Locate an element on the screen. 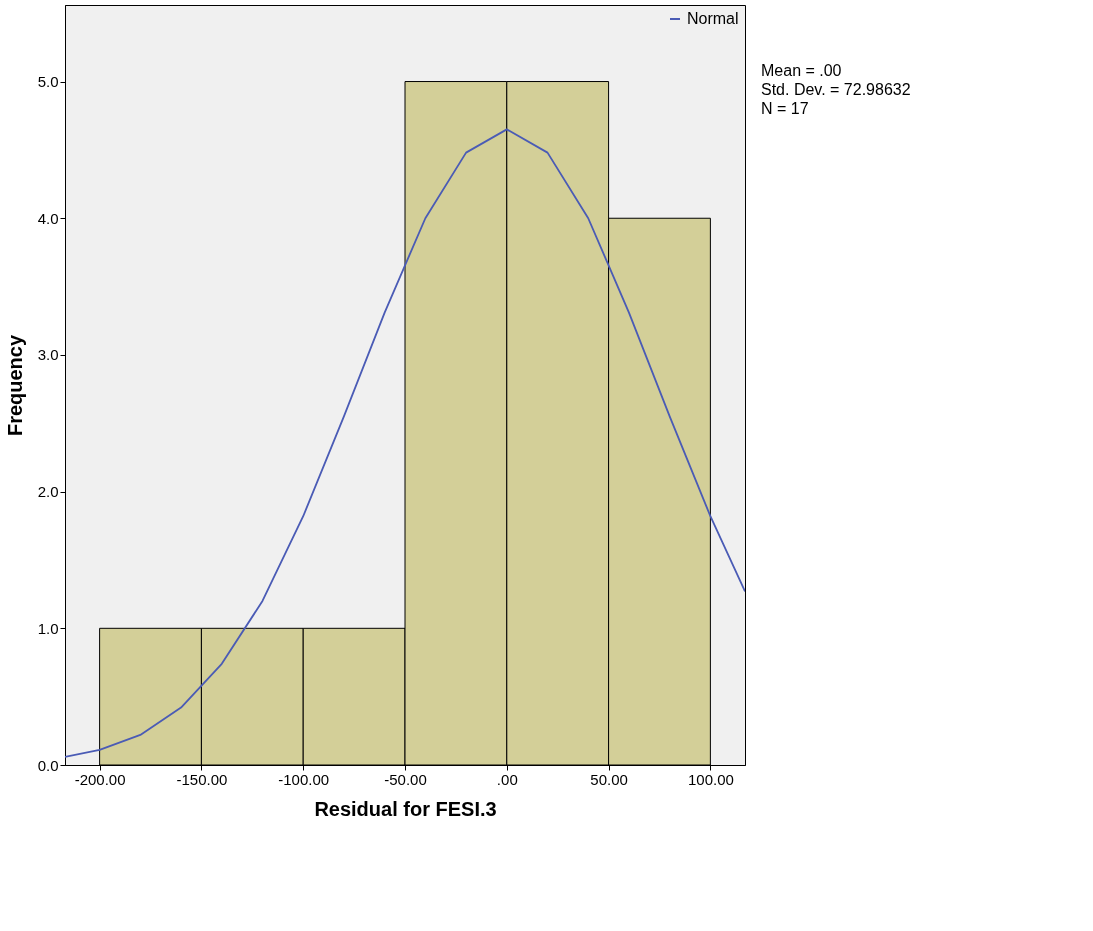  y-axis-title: Frequency is located at coordinates (14, 385).